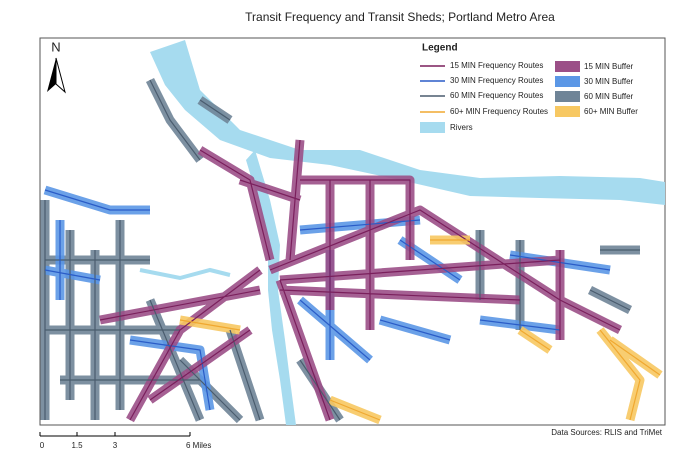 This screenshot has width=700, height=472. Describe the element at coordinates (609, 66) in the screenshot. I see `legend-label: 15 MIN Buffer` at that location.